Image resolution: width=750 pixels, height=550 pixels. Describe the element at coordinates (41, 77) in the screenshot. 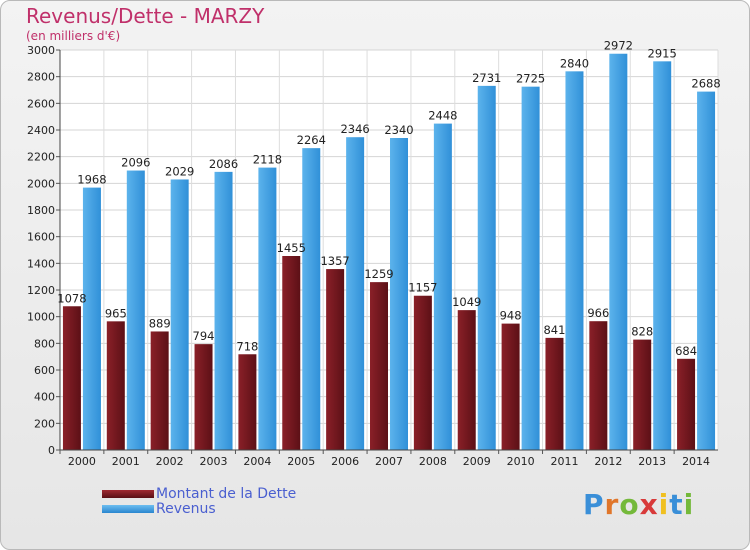

I see `y-tick-label: 2800` at that location.